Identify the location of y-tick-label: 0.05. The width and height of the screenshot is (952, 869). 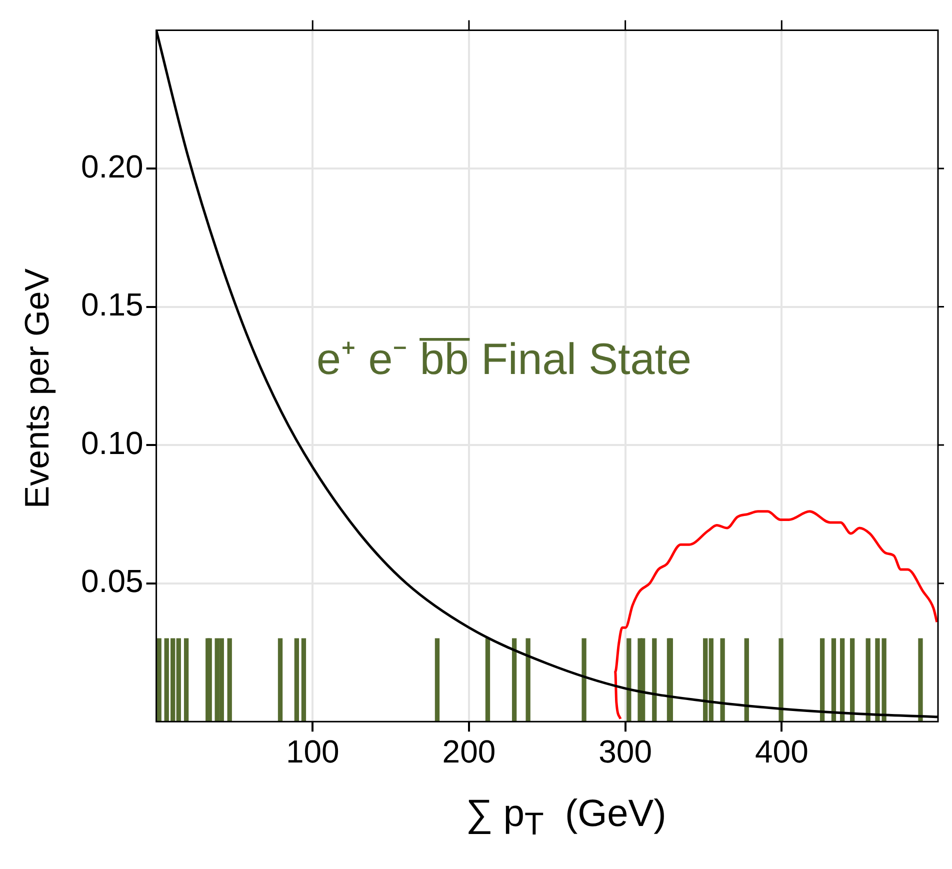
(112, 581).